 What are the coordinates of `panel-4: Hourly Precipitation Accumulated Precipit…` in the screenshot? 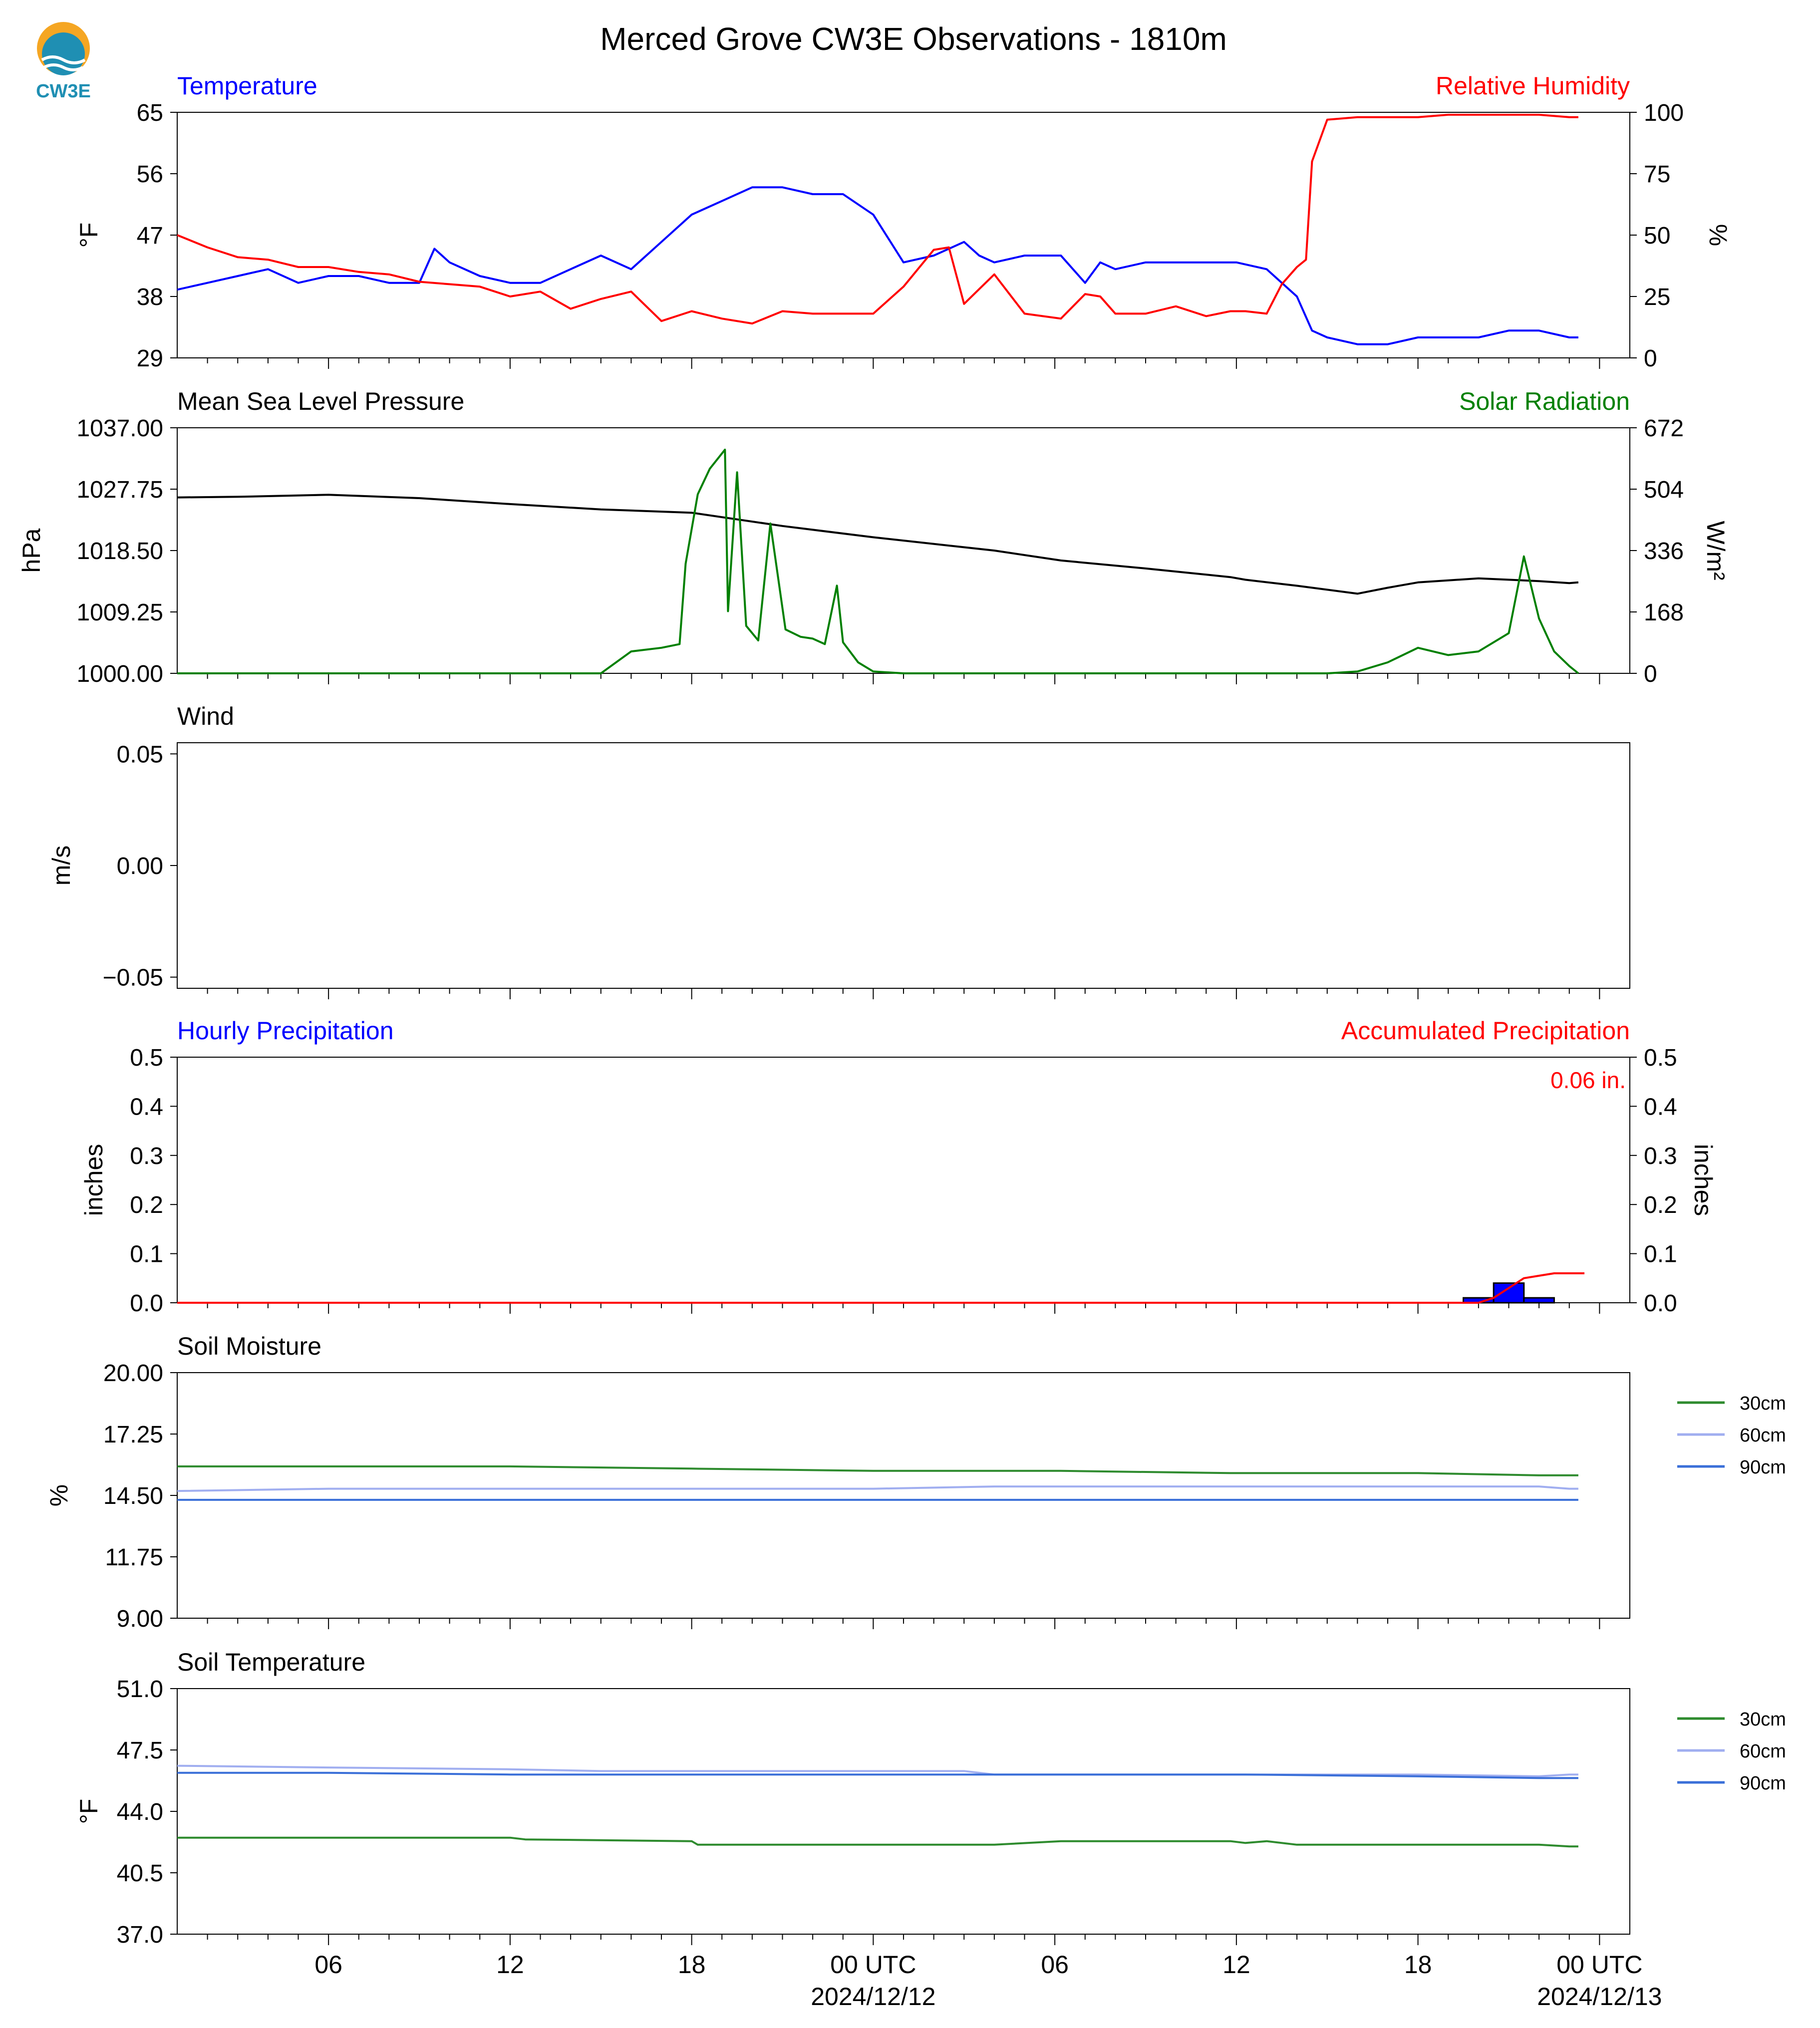 It's located at (898, 1167).